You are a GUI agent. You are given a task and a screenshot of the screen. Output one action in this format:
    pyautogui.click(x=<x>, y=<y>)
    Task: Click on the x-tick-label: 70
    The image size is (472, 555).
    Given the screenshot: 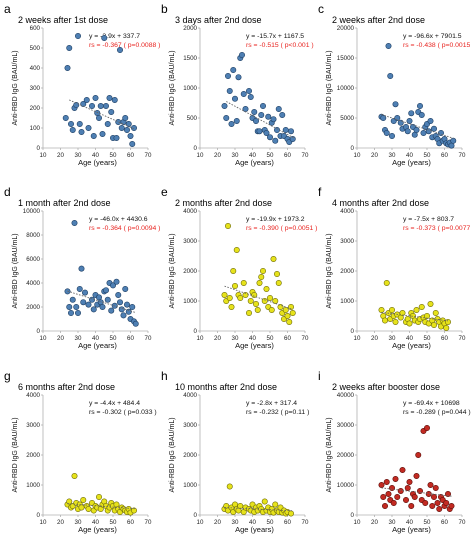 What is the action you would take?
    pyautogui.click(x=305, y=338)
    